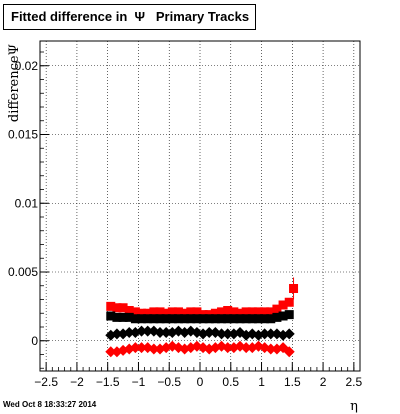  I want to click on x-tick-label: 1, so click(261, 382).